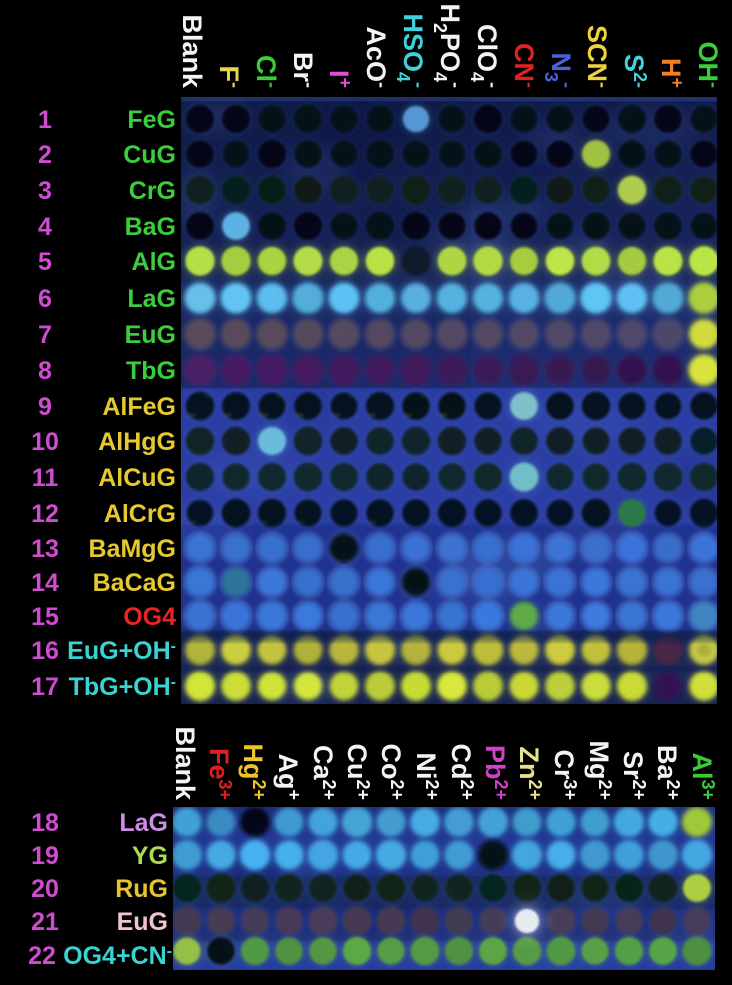 The width and height of the screenshot is (732, 985). Describe the element at coordinates (524, 65) in the screenshot. I see `svg-text: CN-` at that location.